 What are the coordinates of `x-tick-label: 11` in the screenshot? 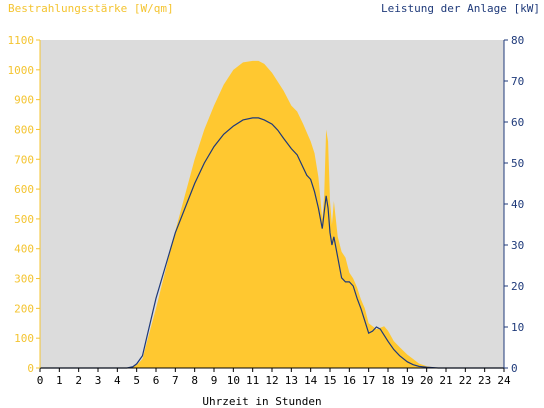 It's located at (252, 380).